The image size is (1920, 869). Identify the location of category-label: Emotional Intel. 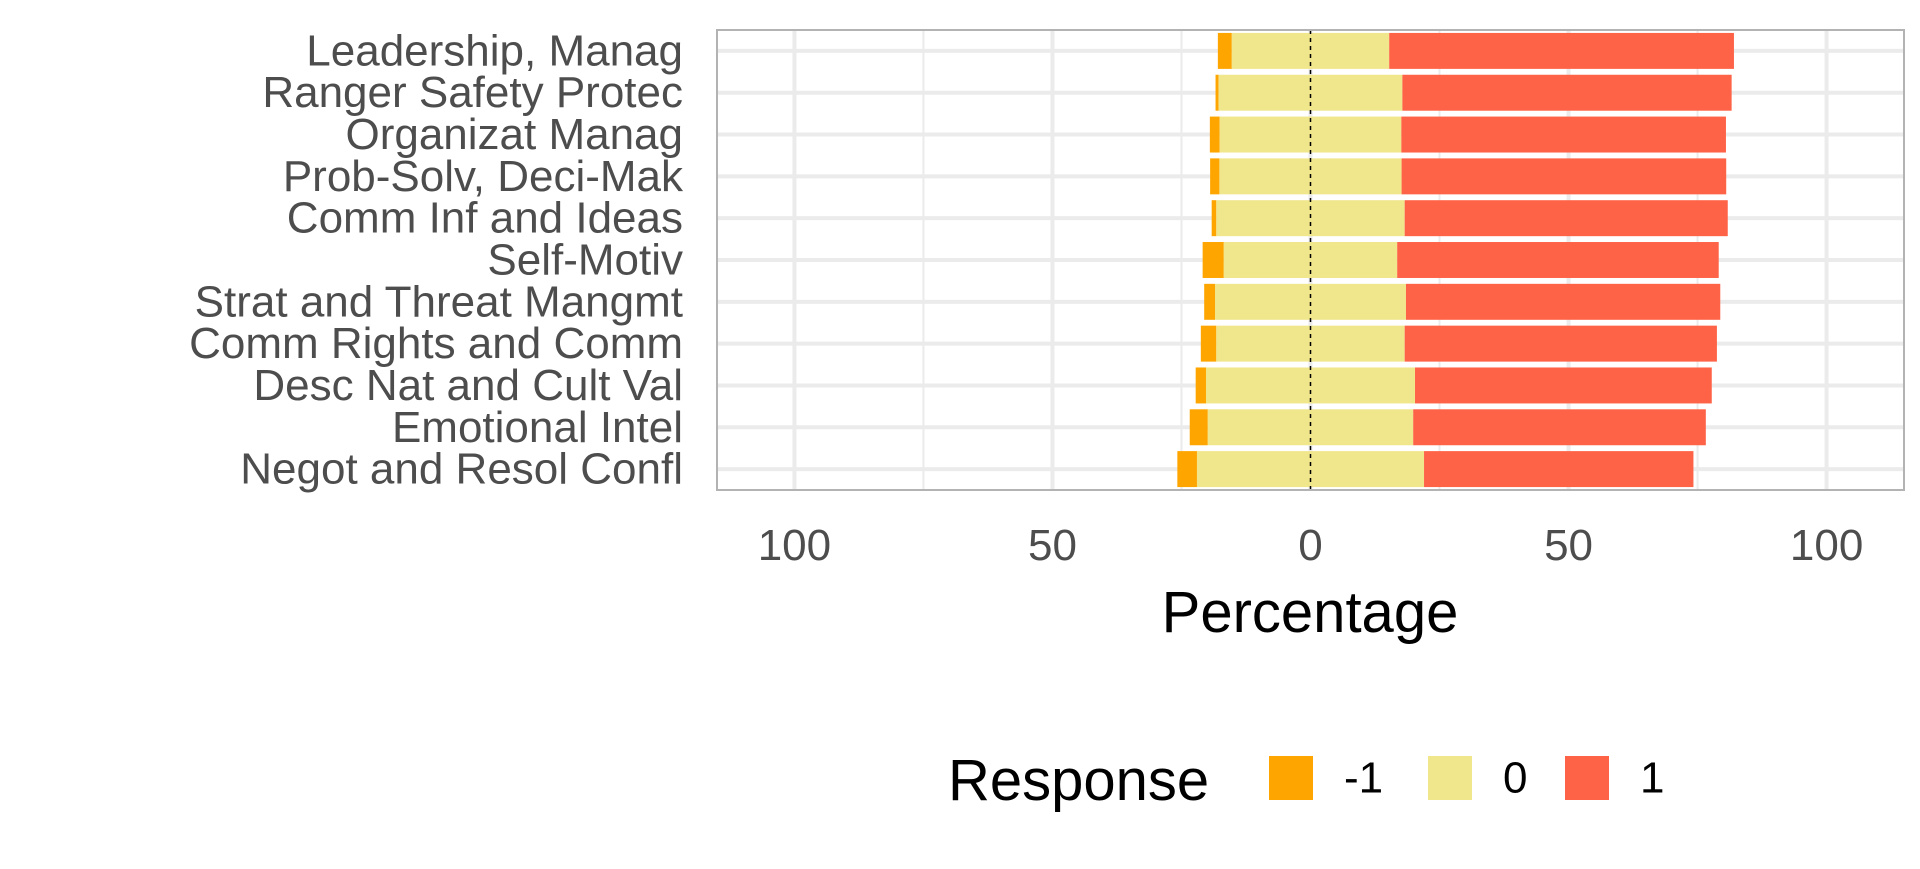
(537, 427).